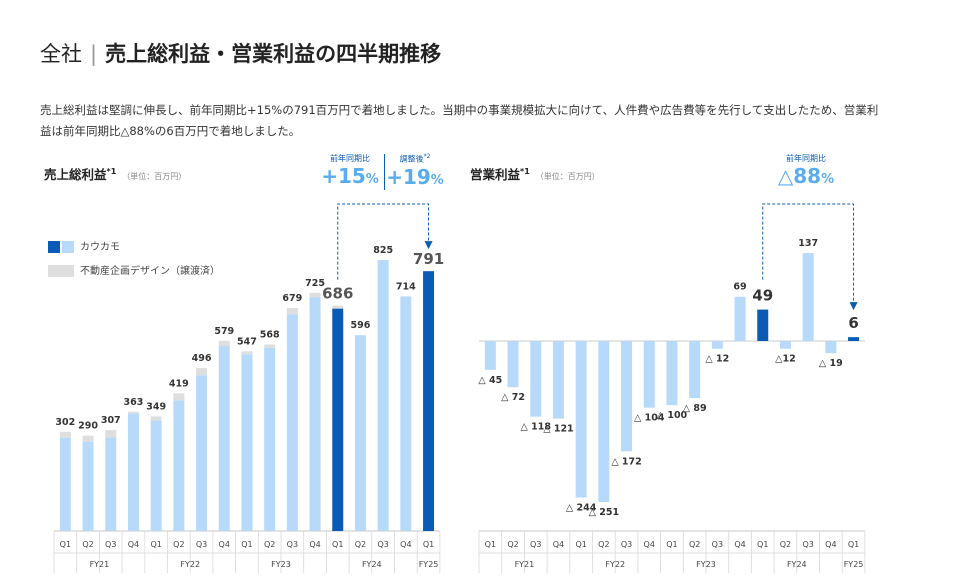 The width and height of the screenshot is (968, 581). Describe the element at coordinates (65, 422) in the screenshot. I see `gp-data-label: 302` at that location.